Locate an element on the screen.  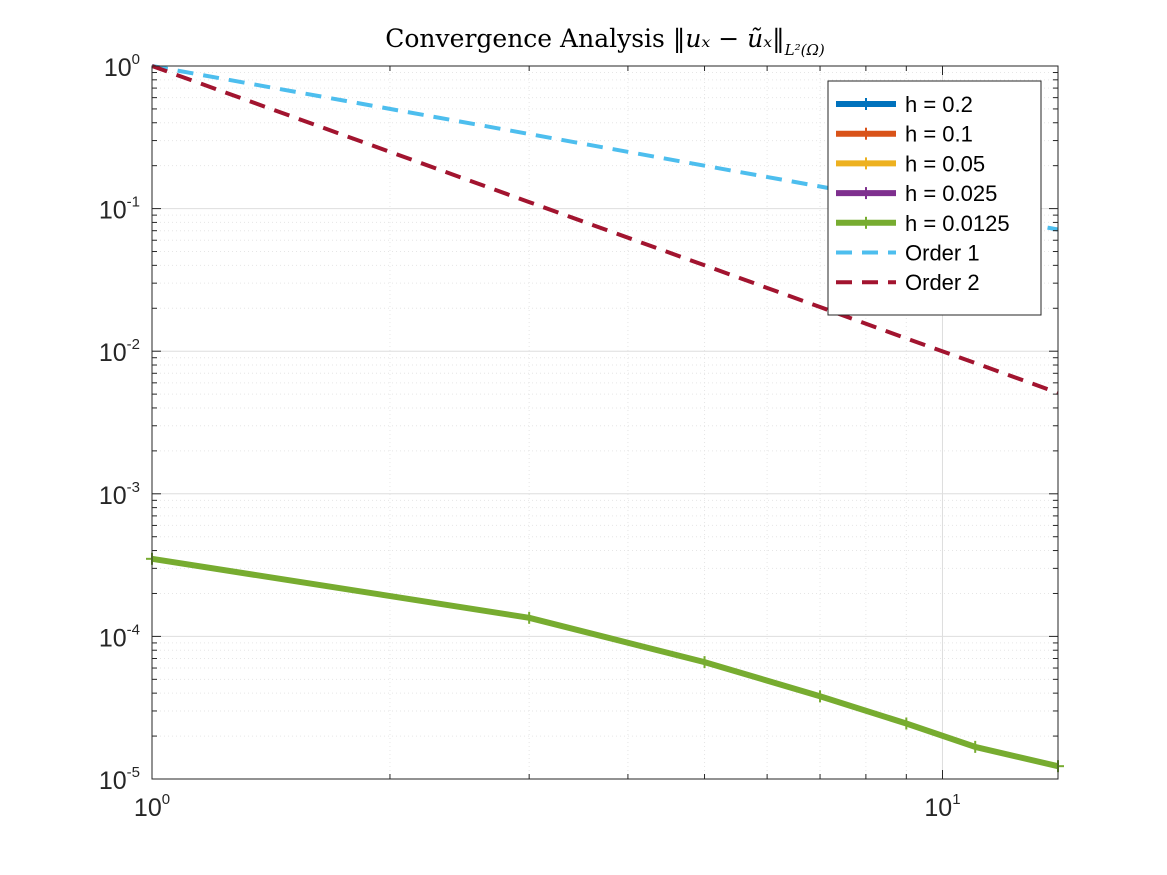
x-tick-exponent: 0 is located at coordinates (166, 799).